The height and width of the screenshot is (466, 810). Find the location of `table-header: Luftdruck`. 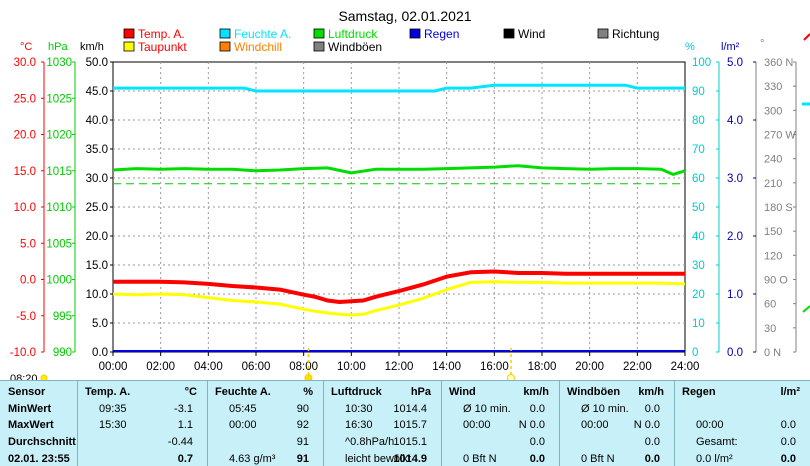

table-header: Luftdruck is located at coordinates (356, 392).